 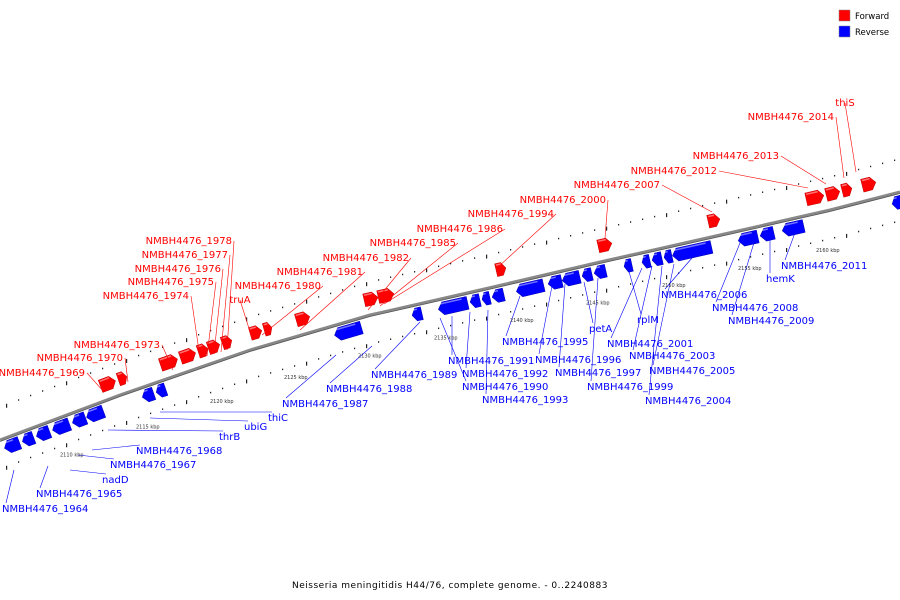 What do you see at coordinates (80, 358) in the screenshot?
I see `forward-gene-label: NMBH4476_1970` at bounding box center [80, 358].